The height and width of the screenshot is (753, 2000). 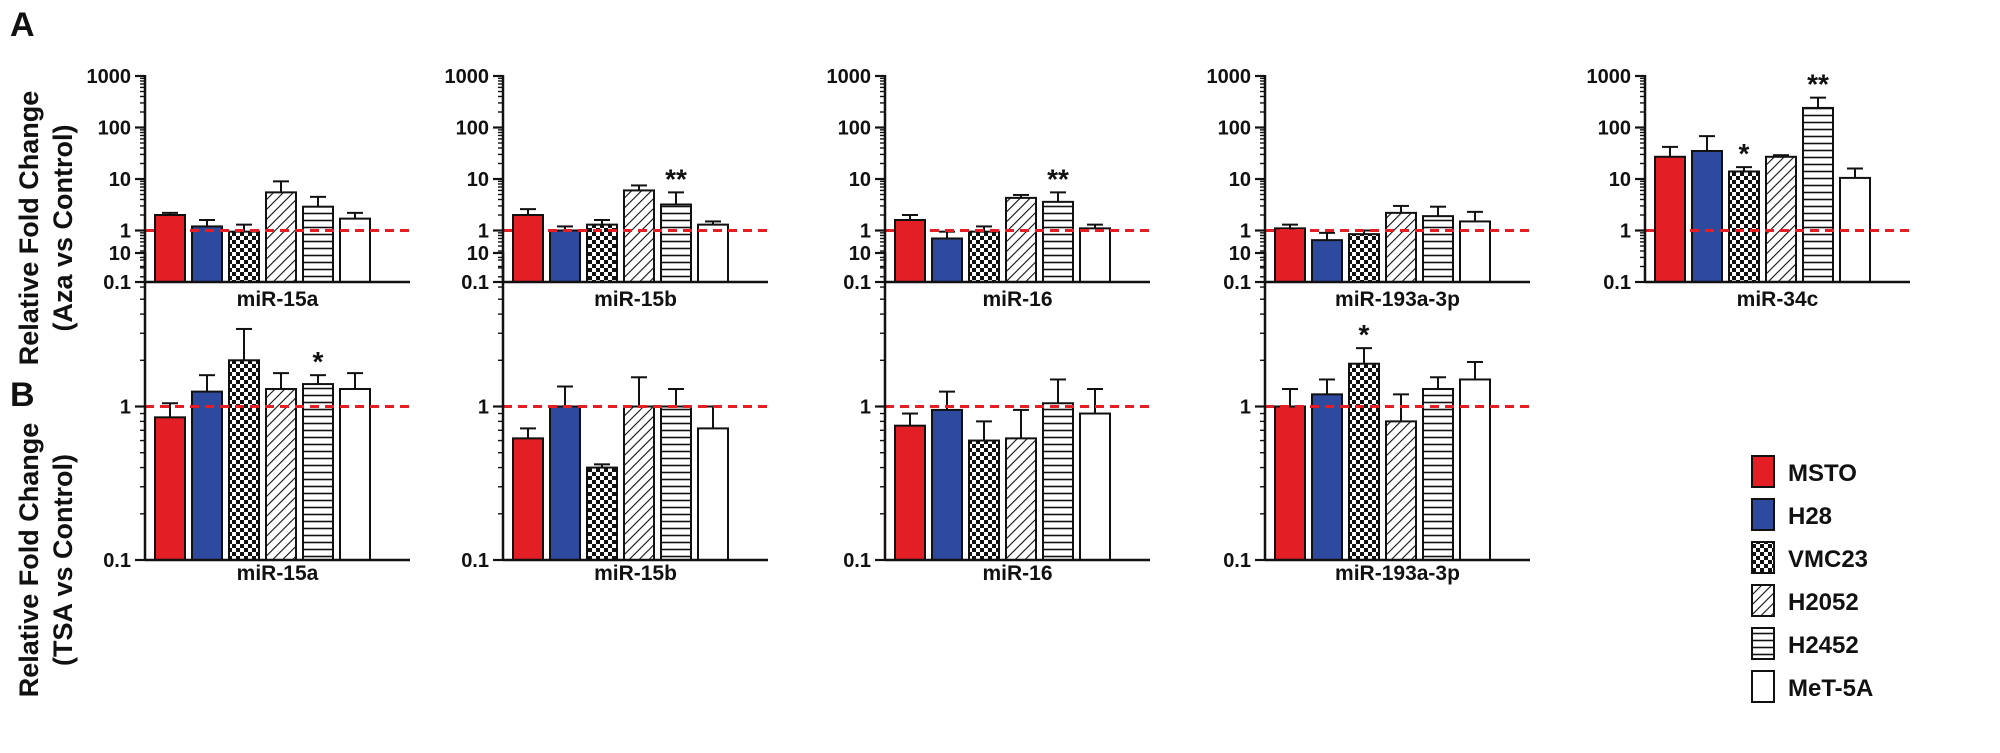 What do you see at coordinates (1828, 559) in the screenshot?
I see `legend-label: VMC23` at bounding box center [1828, 559].